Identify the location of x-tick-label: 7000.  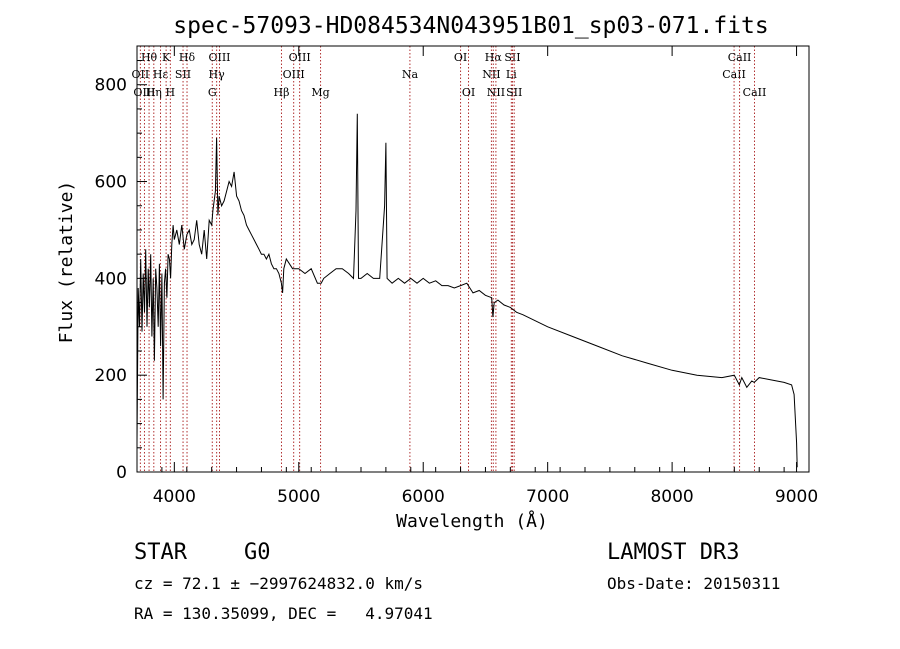
(547, 497).